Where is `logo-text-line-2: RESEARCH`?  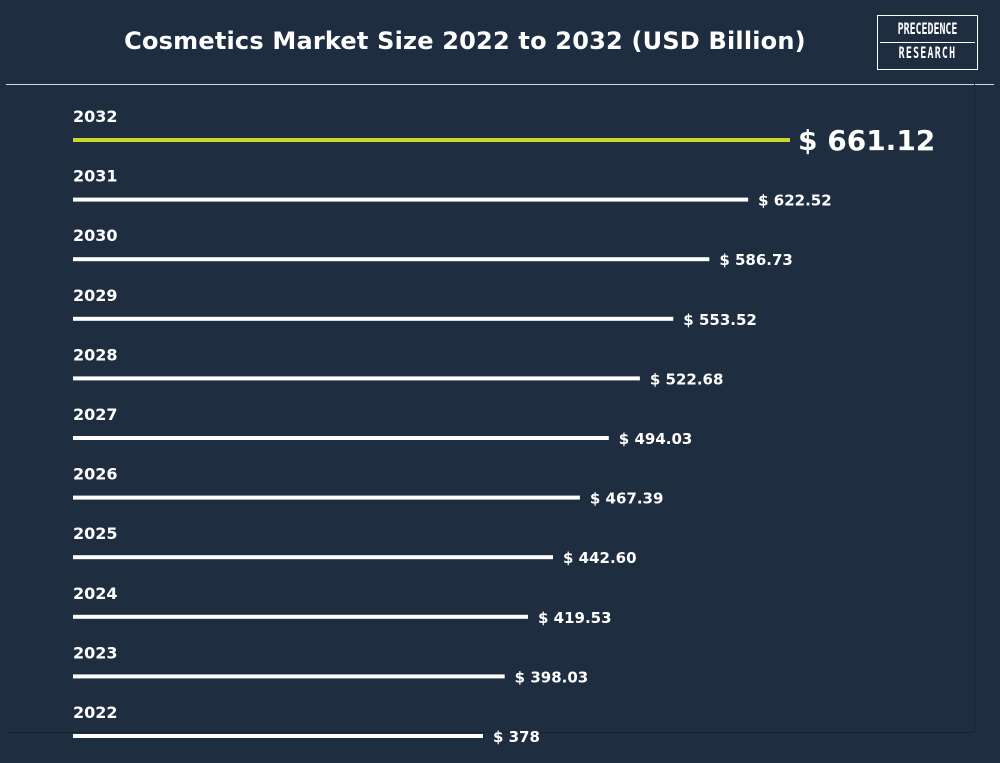 logo-text-line-2: RESEARCH is located at coordinates (927, 52).